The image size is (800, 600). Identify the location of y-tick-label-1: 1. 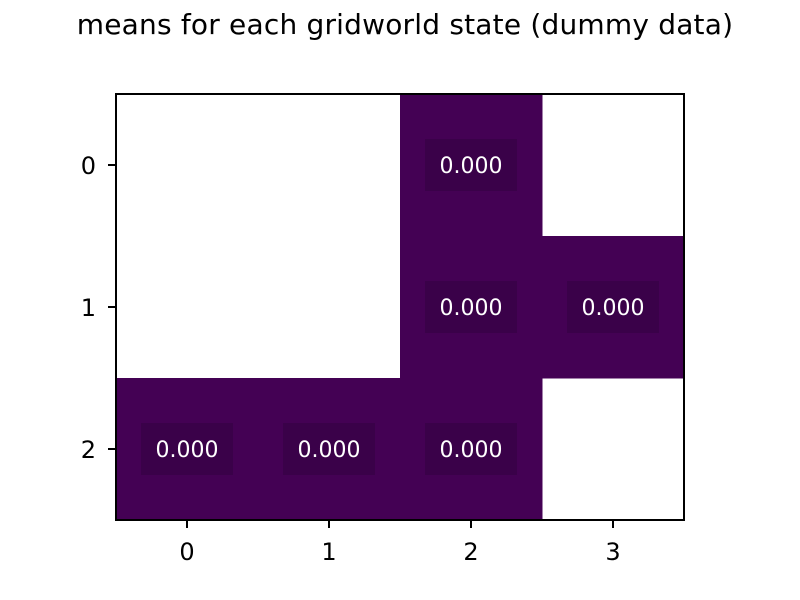
(88, 308).